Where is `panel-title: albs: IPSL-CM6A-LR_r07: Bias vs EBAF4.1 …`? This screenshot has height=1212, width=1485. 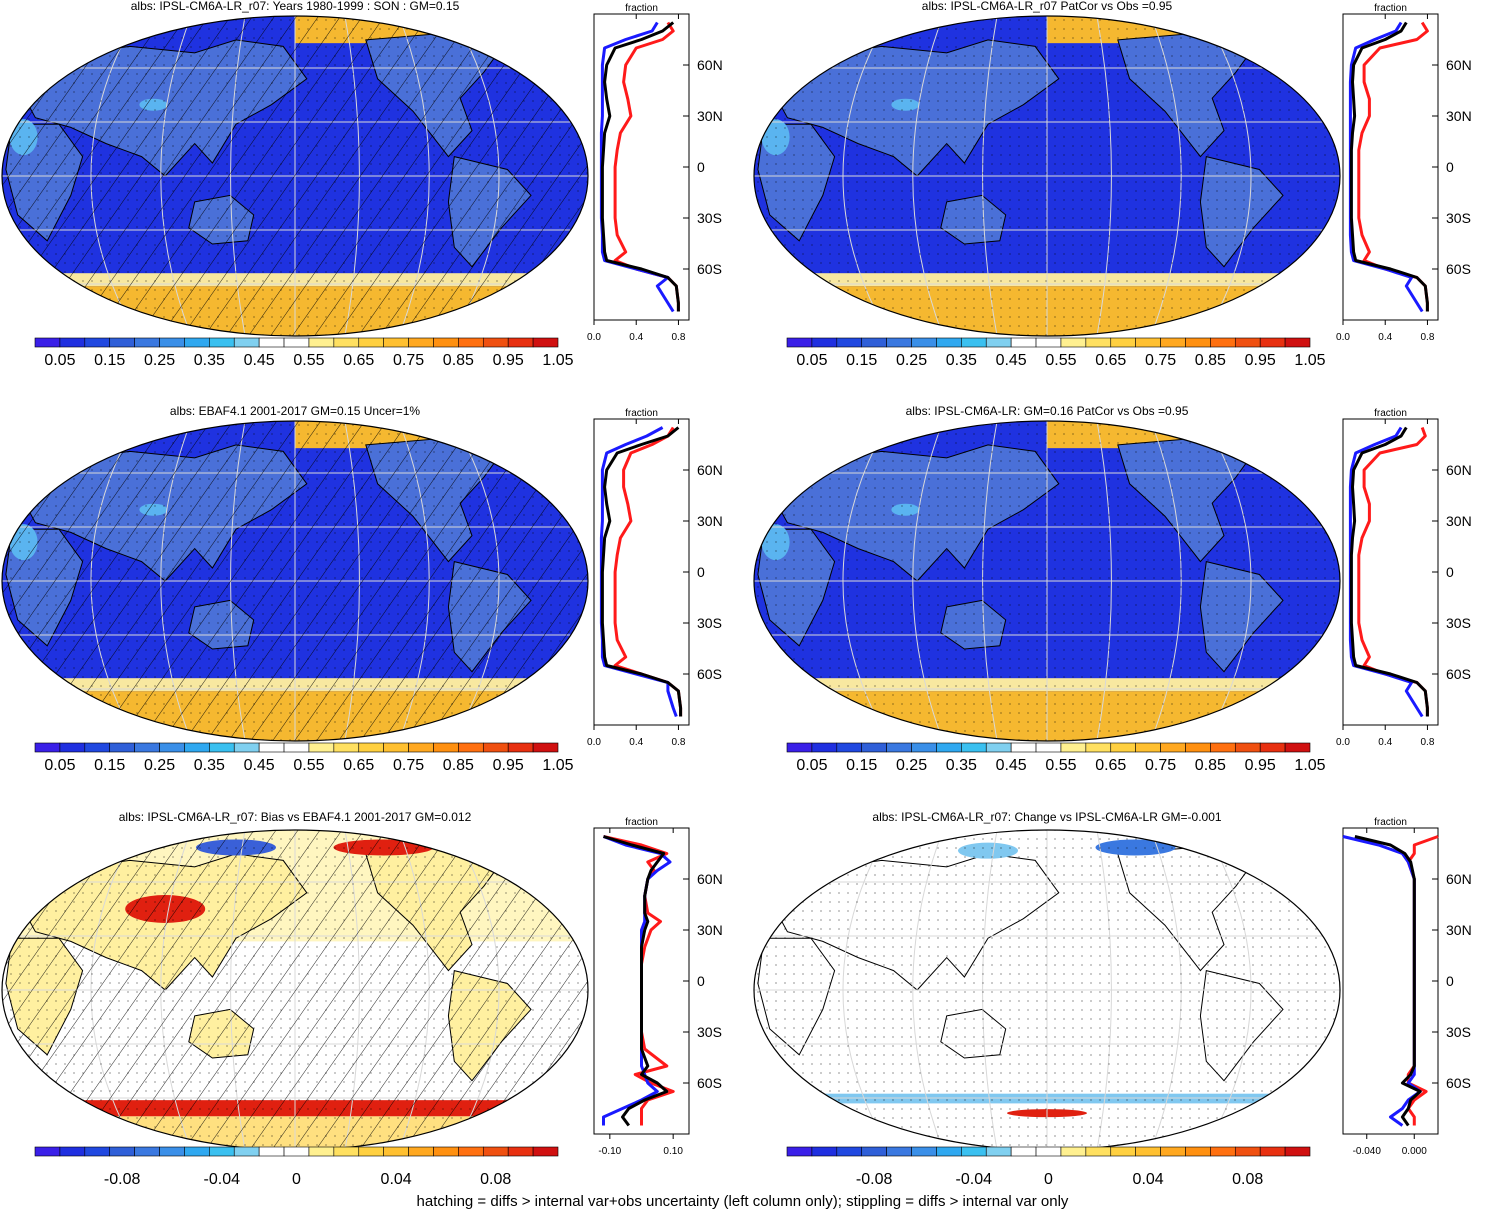 panel-title: albs: IPSL-CM6A-LR_r07: Bias vs EBAF4.1 … is located at coordinates (295, 817).